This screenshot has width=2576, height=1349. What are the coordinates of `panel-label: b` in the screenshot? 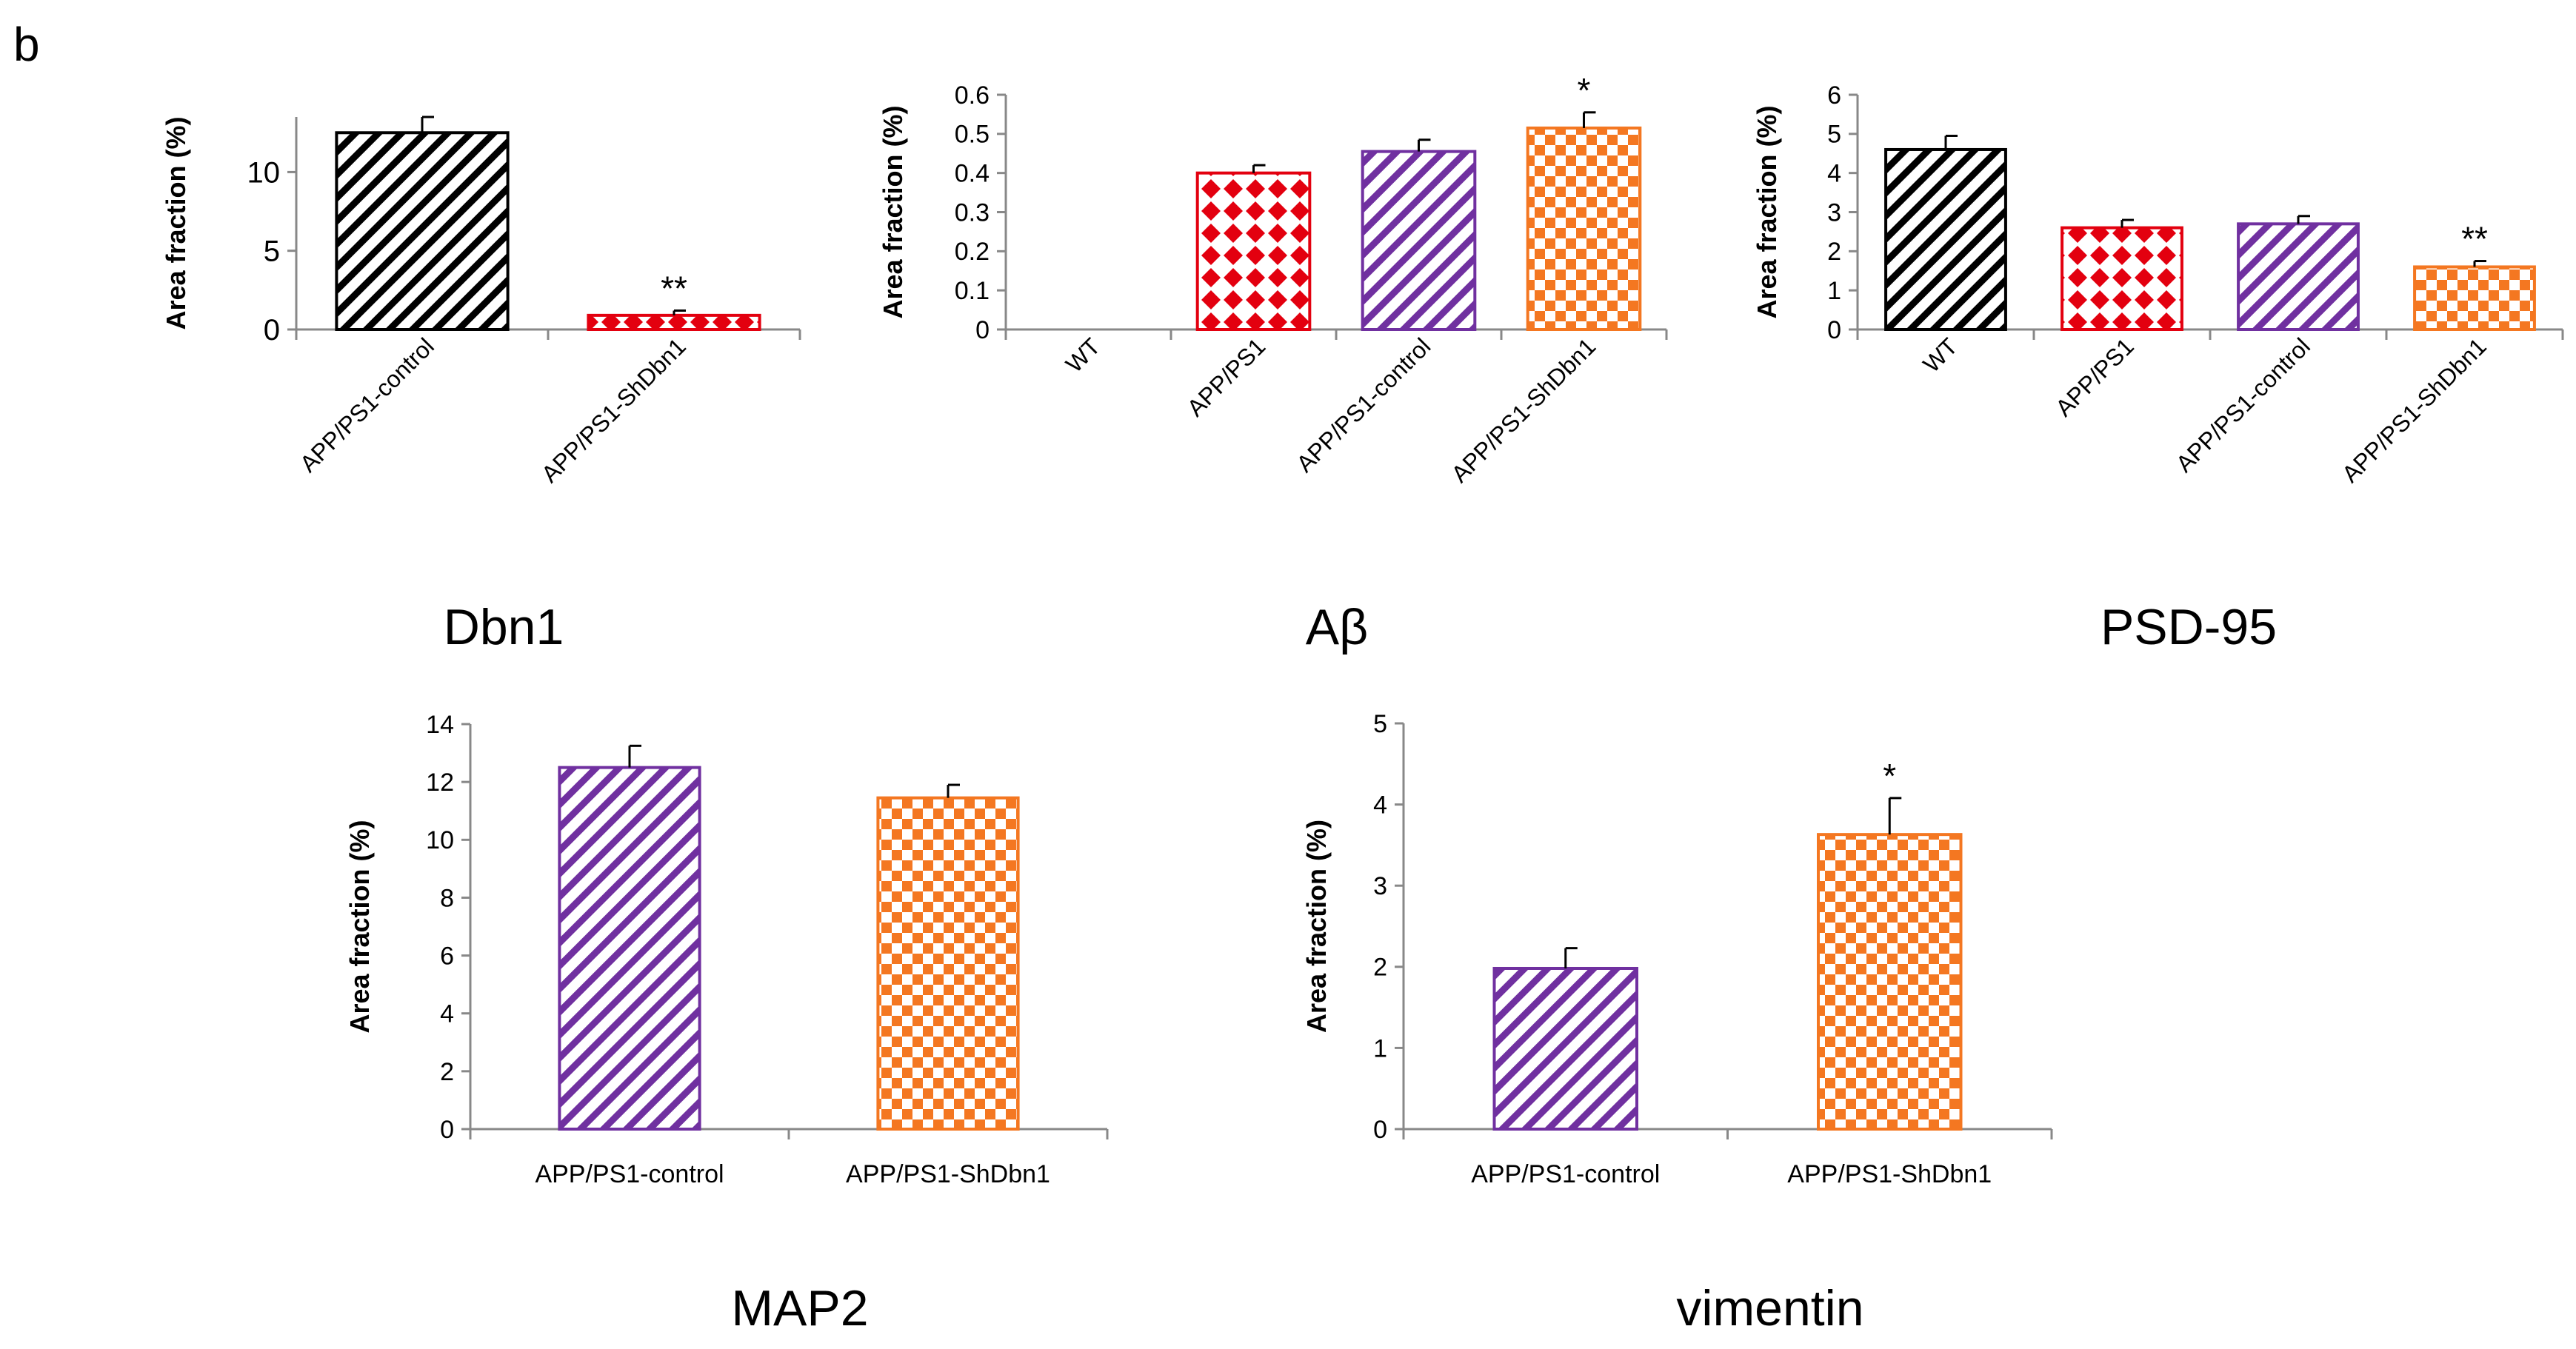 It's located at (26, 44).